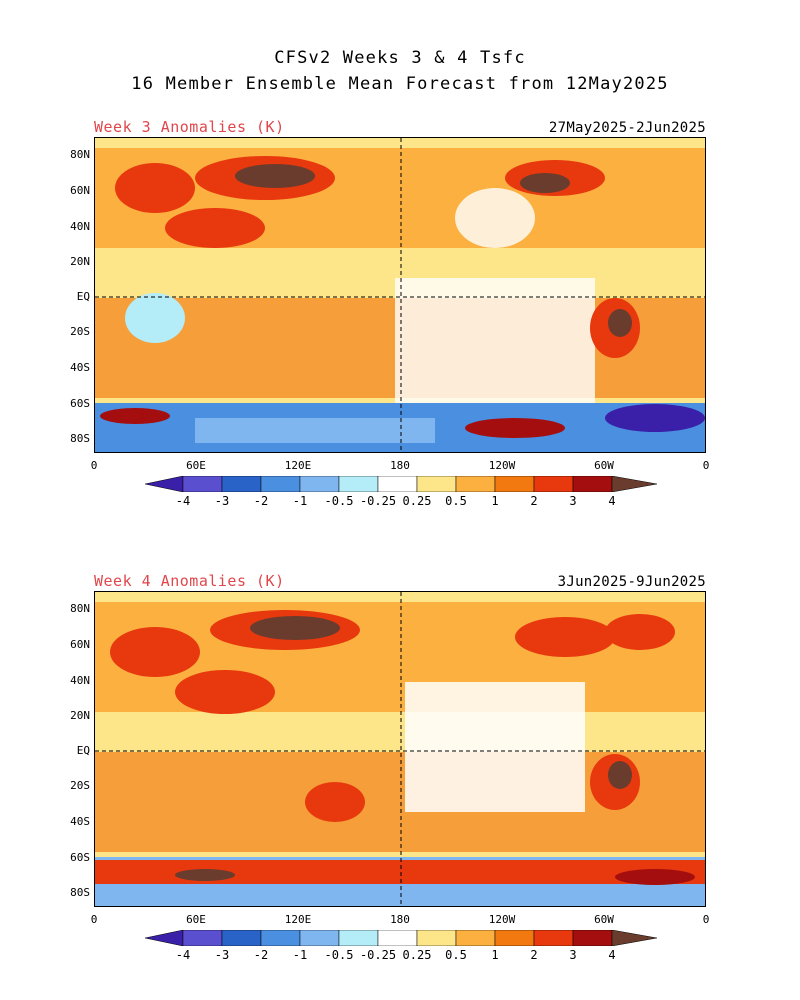  What do you see at coordinates (80, 892) in the screenshot?
I see `w4-lat-label-80s: 80S` at bounding box center [80, 892].